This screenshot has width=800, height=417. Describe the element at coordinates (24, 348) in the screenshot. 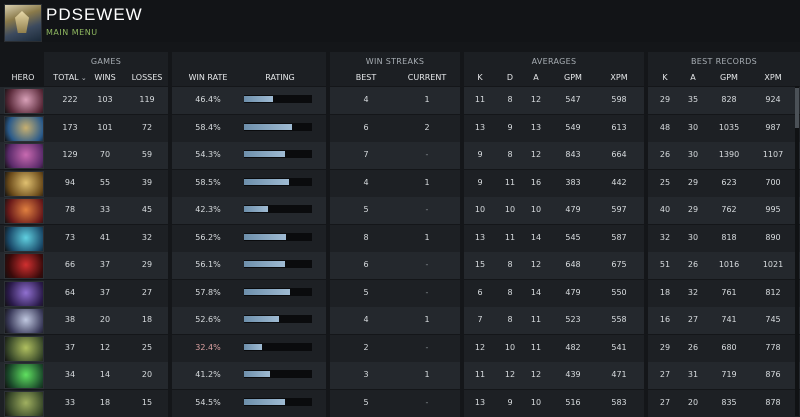

I see `hero-portrait-green` at that location.